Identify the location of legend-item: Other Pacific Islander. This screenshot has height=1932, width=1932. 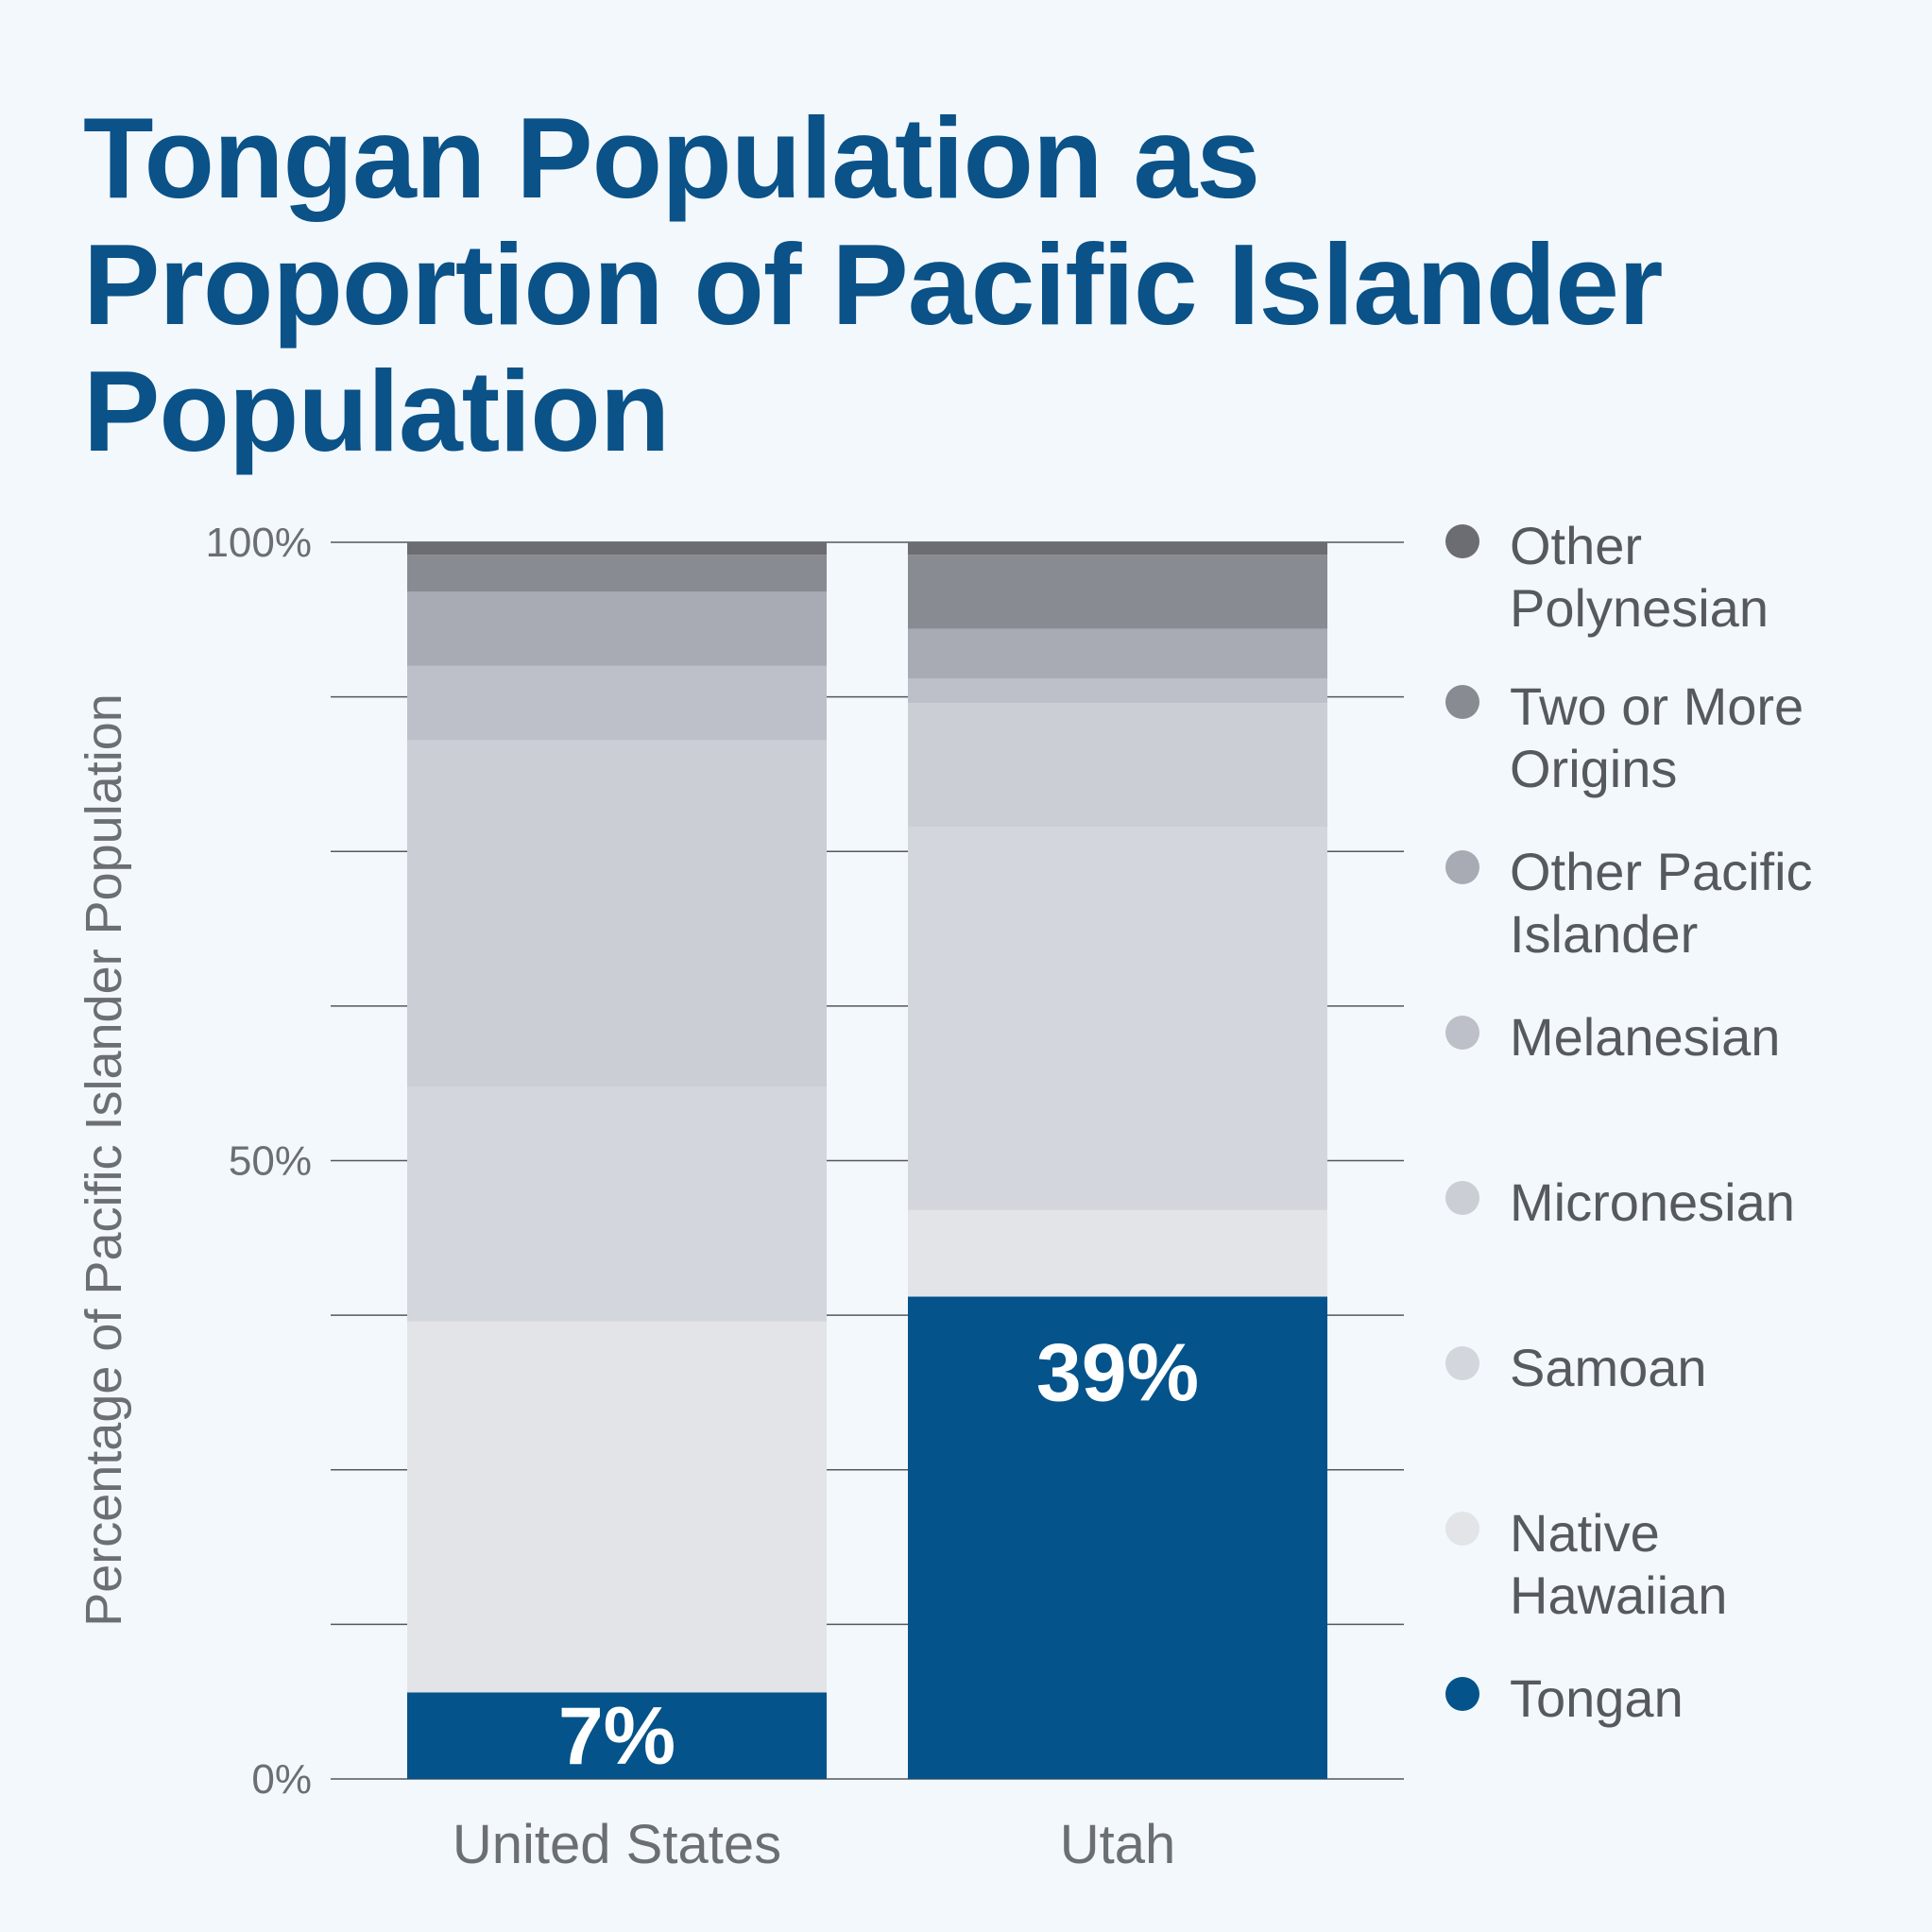
(1681, 903).